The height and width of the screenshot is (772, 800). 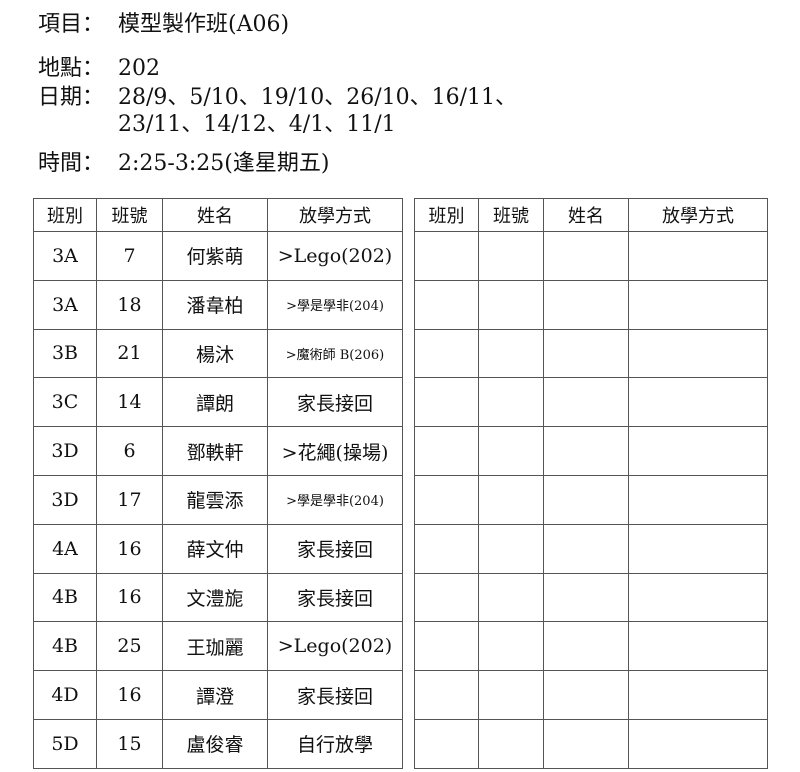 I want to click on item-line: 項目： 模型製作班(A06), so click(x=163, y=22).